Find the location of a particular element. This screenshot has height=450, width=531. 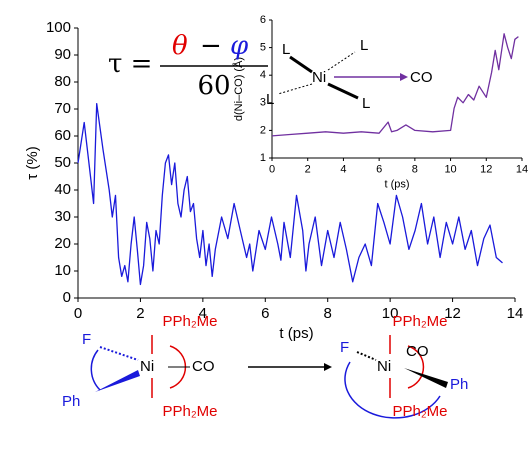

y-tick-label: 100 is located at coordinates (58, 27).